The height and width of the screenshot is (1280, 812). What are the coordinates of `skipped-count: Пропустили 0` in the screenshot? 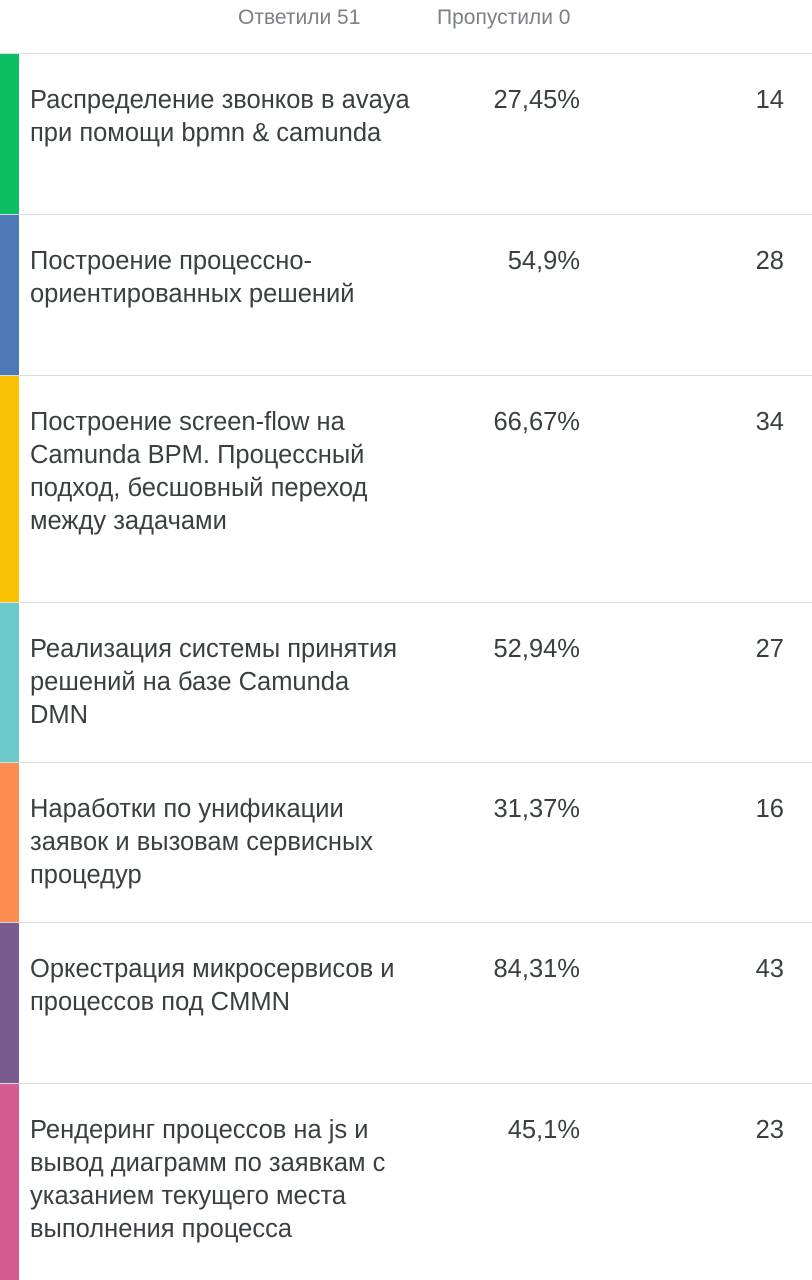 It's located at (504, 17).